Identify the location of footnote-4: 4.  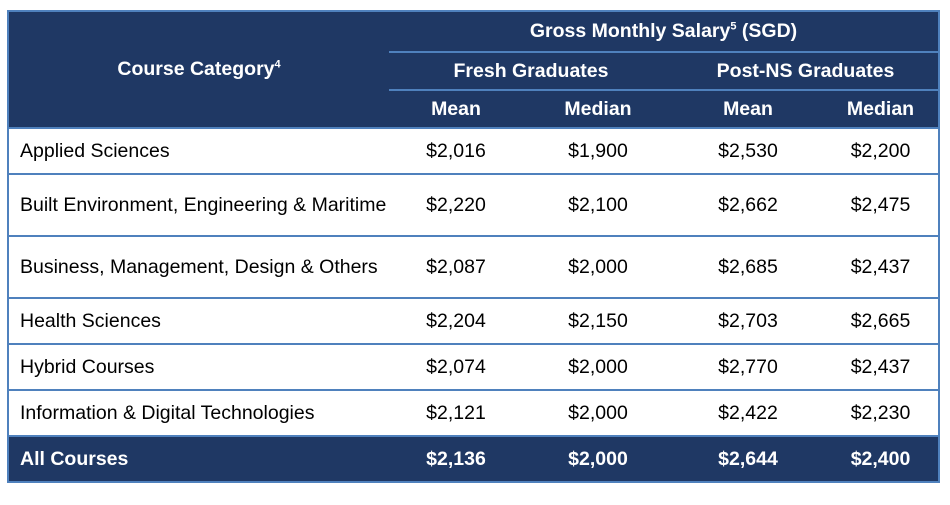
(277, 64).